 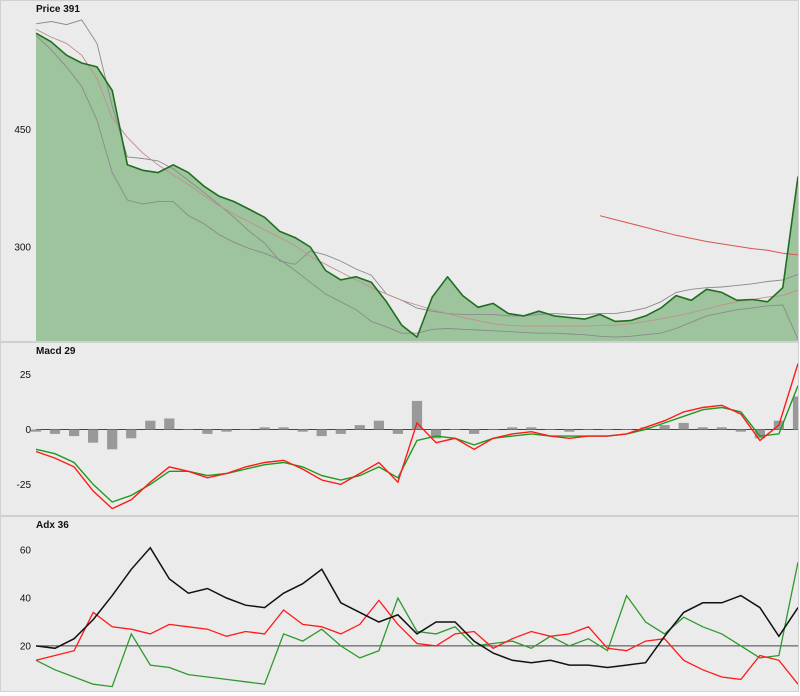 What do you see at coordinates (22, 248) in the screenshot?
I see `price-y-tick-label: 300` at bounding box center [22, 248].